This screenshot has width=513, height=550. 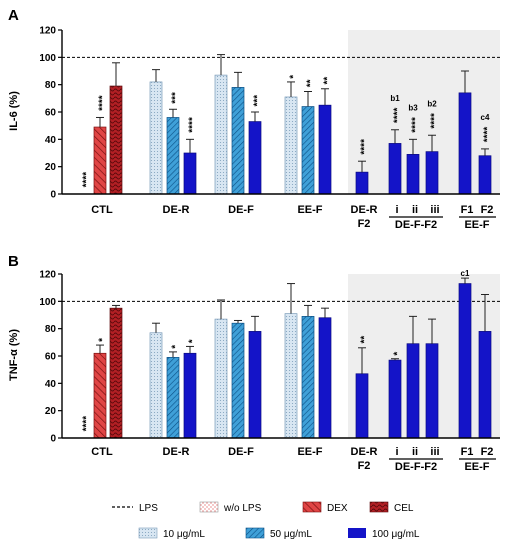 What do you see at coordinates (365, 340) in the screenshot?
I see `panel-b-significance-label: **` at bounding box center [365, 340].